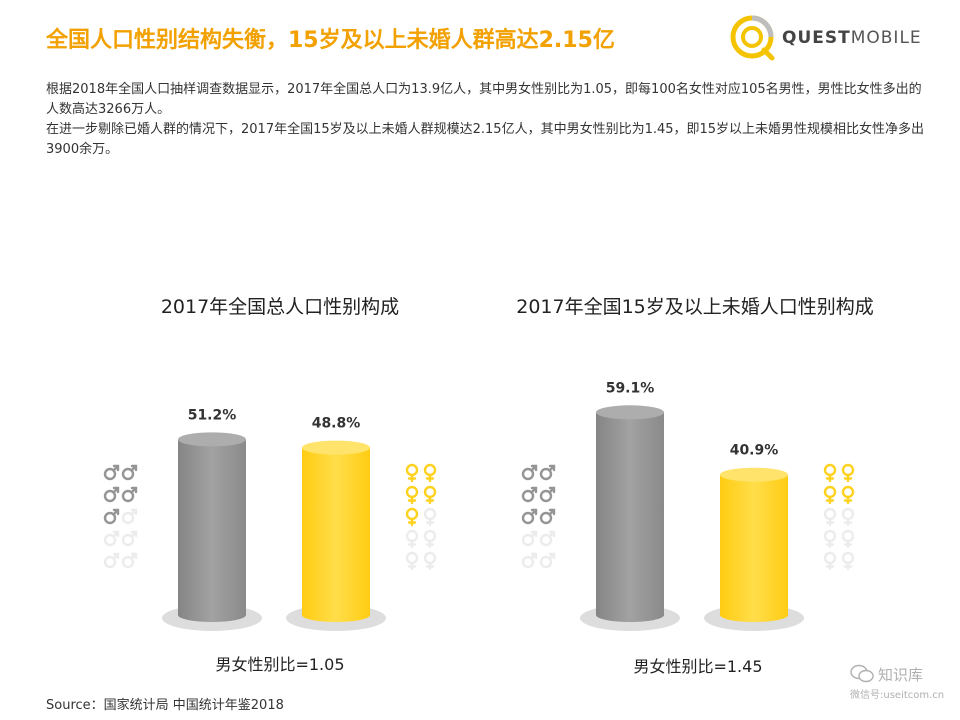 This screenshot has height=720, width=960. Describe the element at coordinates (330, 40) in the screenshot. I see `page-title: 全国人口性别结构失衡，15岁及以上未婚人群高达2.15亿` at that location.